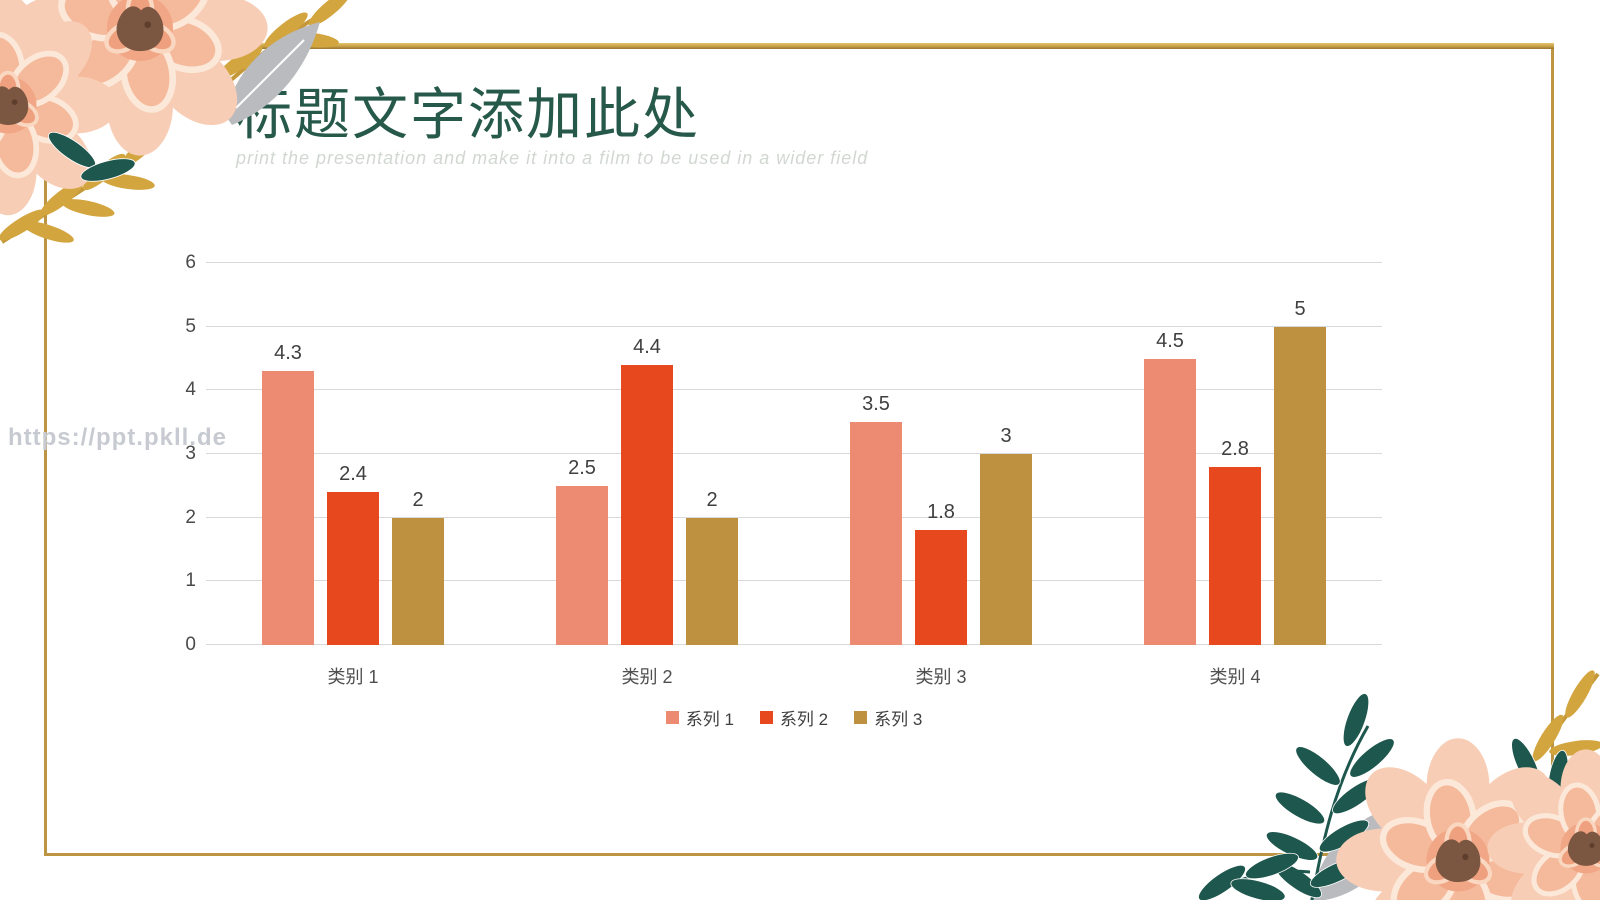  Describe the element at coordinates (647, 504) in the screenshot. I see `bar-系列 2-类别 2` at that location.